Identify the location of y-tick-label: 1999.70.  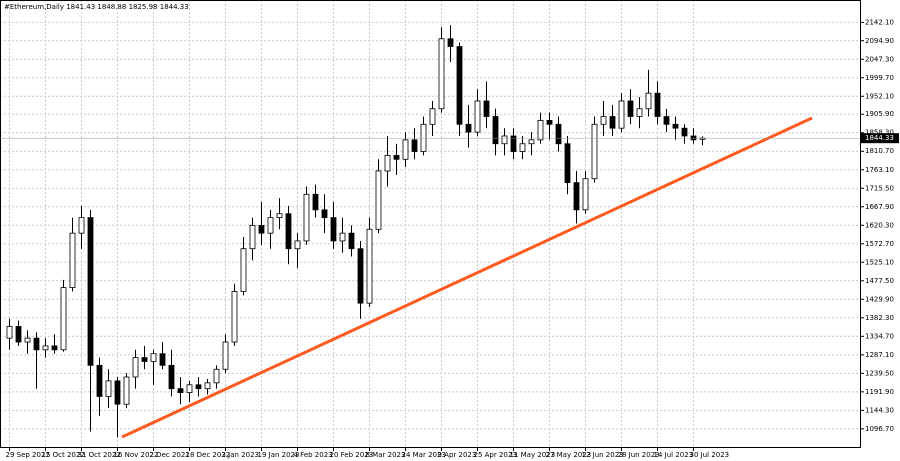
(879, 78).